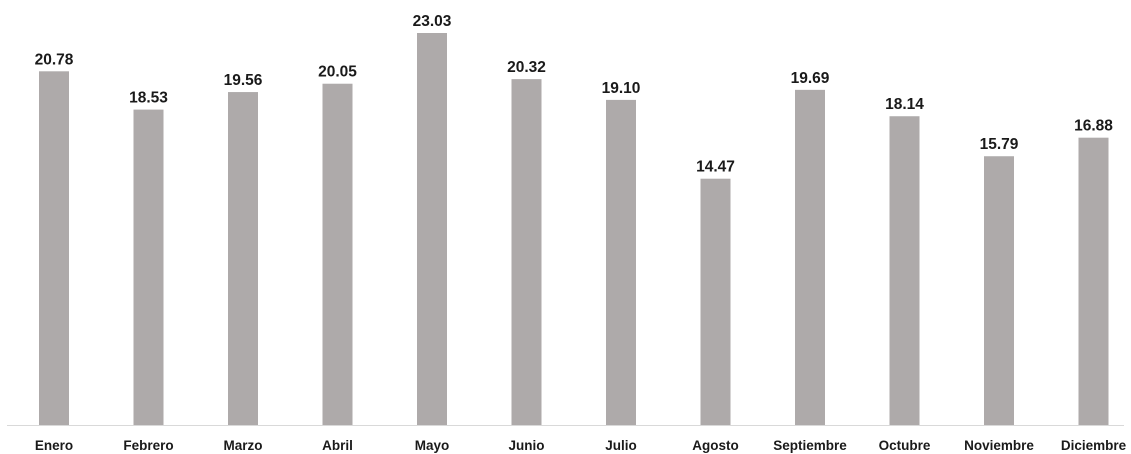 Image resolution: width=1131 pixels, height=454 pixels. I want to click on bar-junio, so click(526, 252).